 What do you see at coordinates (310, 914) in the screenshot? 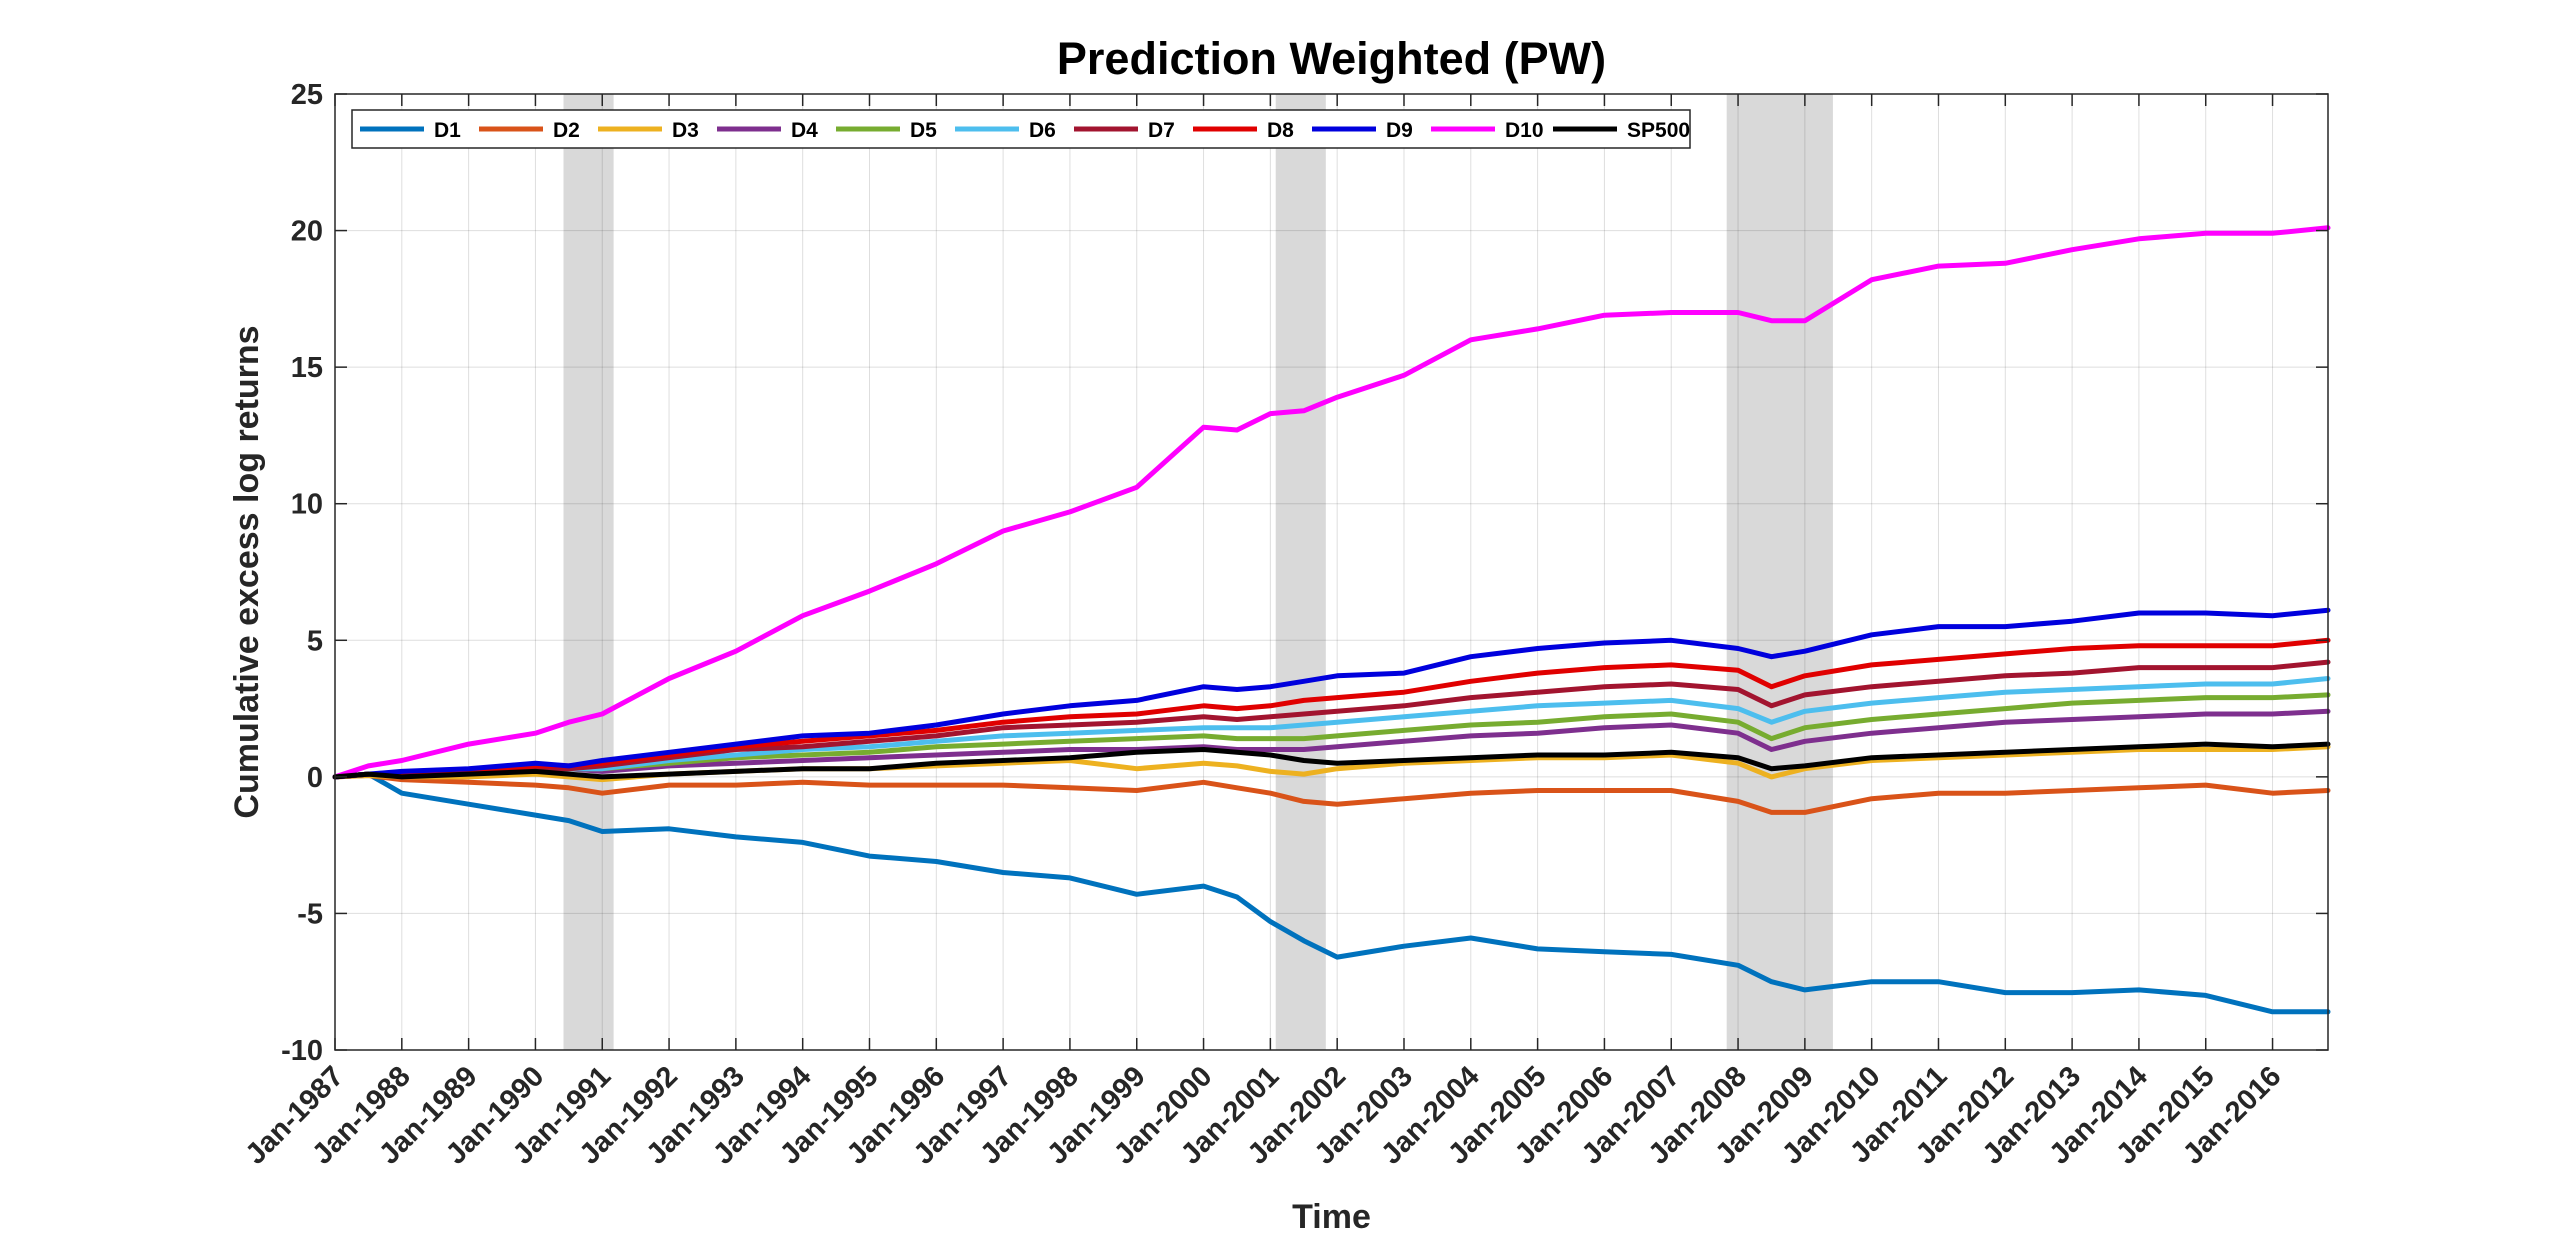
I see `y-tick-label: -5` at bounding box center [310, 914].